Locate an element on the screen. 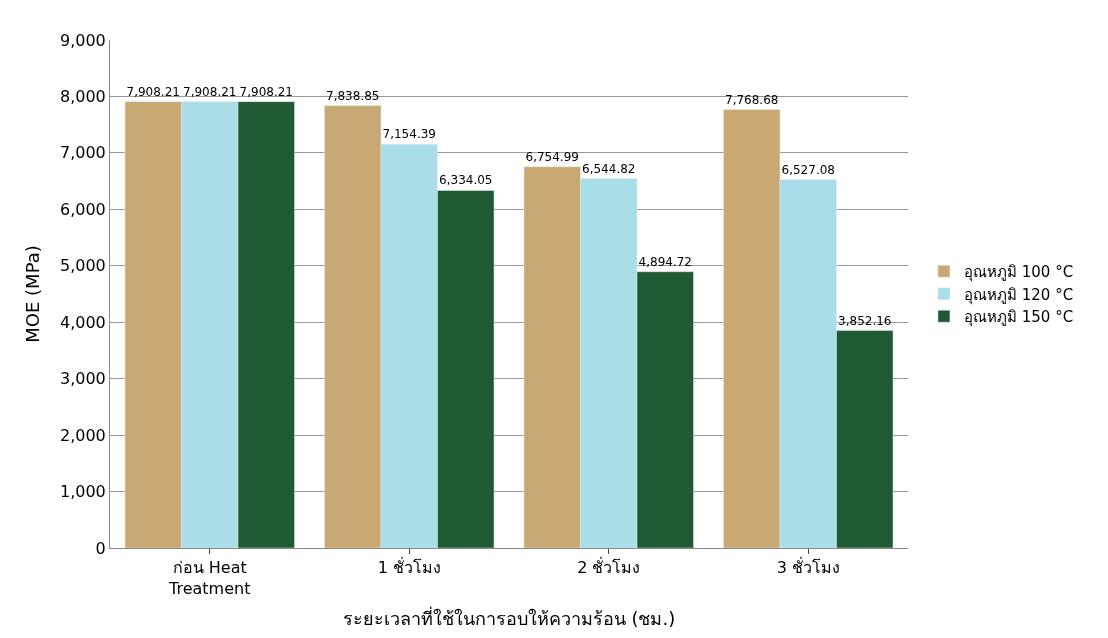  x-tick-label: 1 ชั่วโมง is located at coordinates (409, 567).